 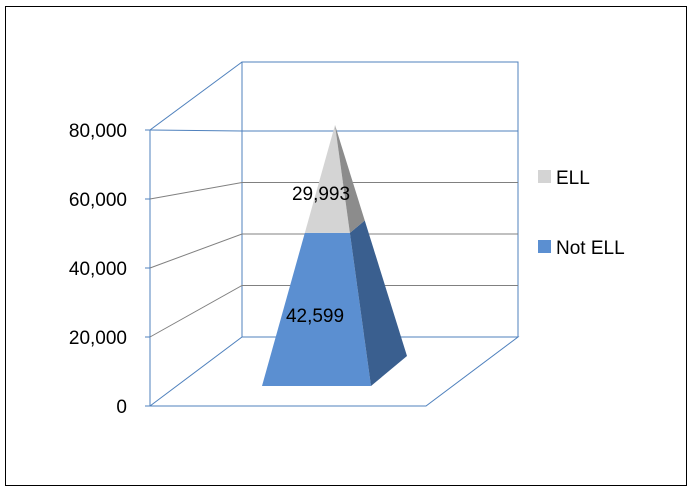 I want to click on pyramid-segment-ell-front, so click(x=327, y=179).